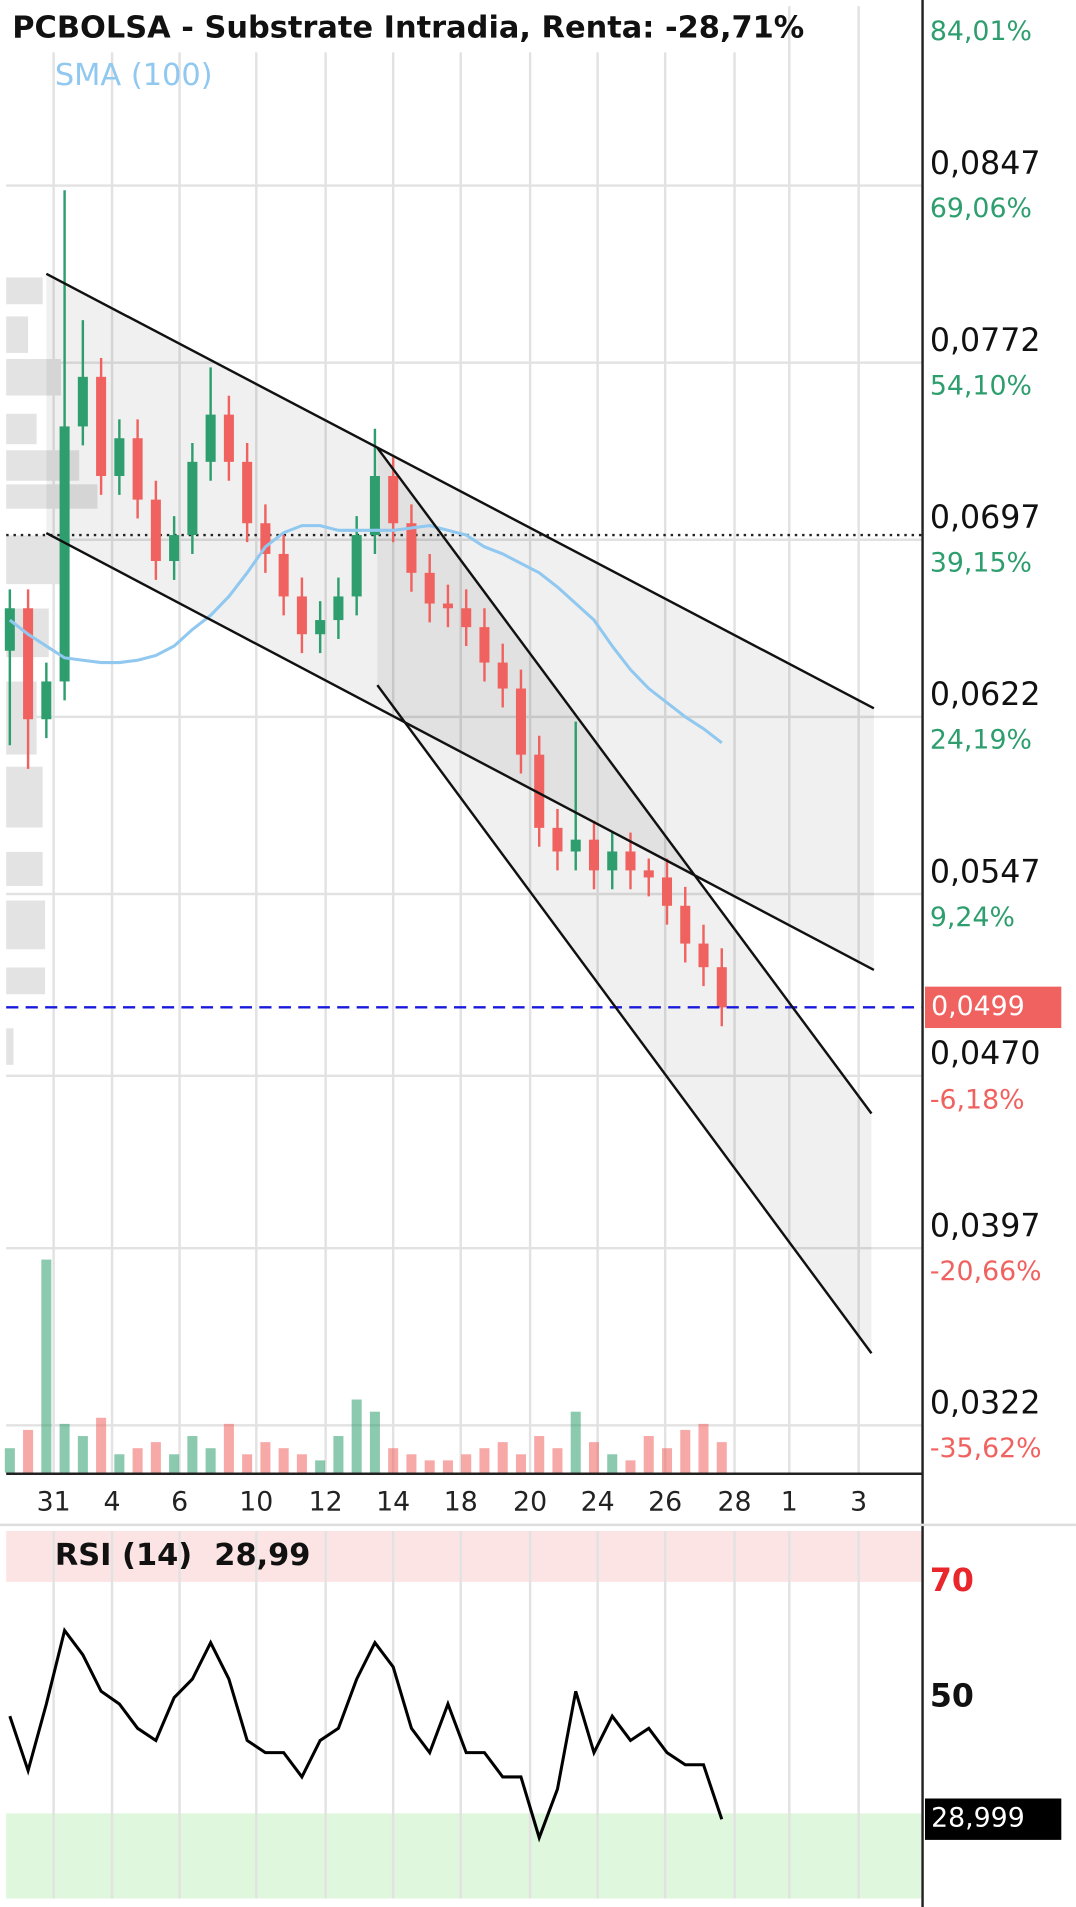 This screenshot has width=1076, height=1907. Describe the element at coordinates (972, 917) in the screenshot. I see `y2-tick-label: 9,24%` at that location.